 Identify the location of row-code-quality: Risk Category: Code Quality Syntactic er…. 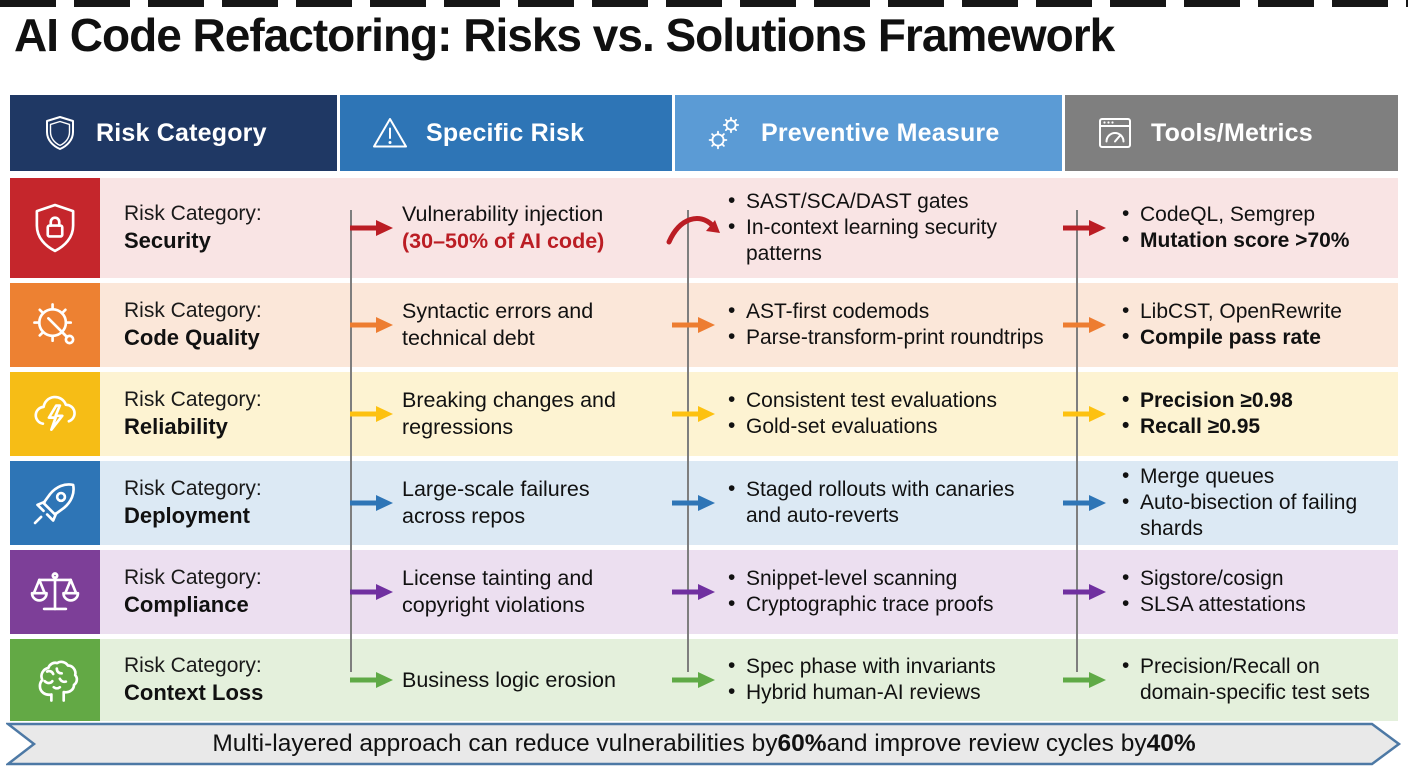
(704, 325).